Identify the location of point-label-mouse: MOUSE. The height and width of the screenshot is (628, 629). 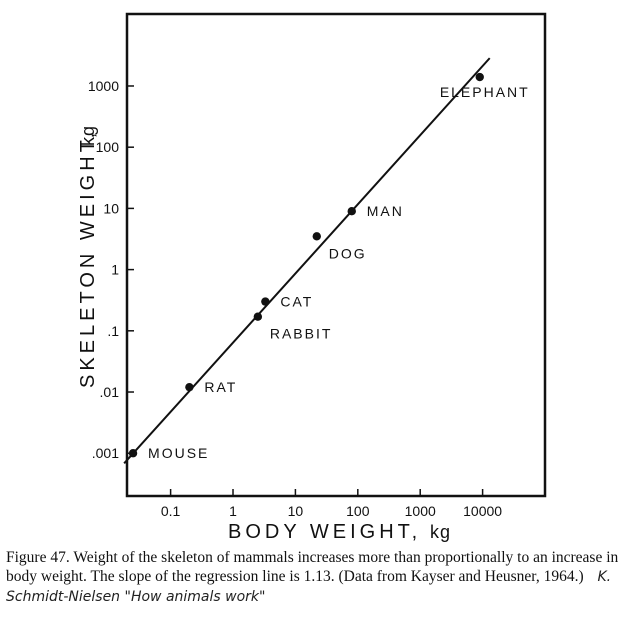
(178, 453).